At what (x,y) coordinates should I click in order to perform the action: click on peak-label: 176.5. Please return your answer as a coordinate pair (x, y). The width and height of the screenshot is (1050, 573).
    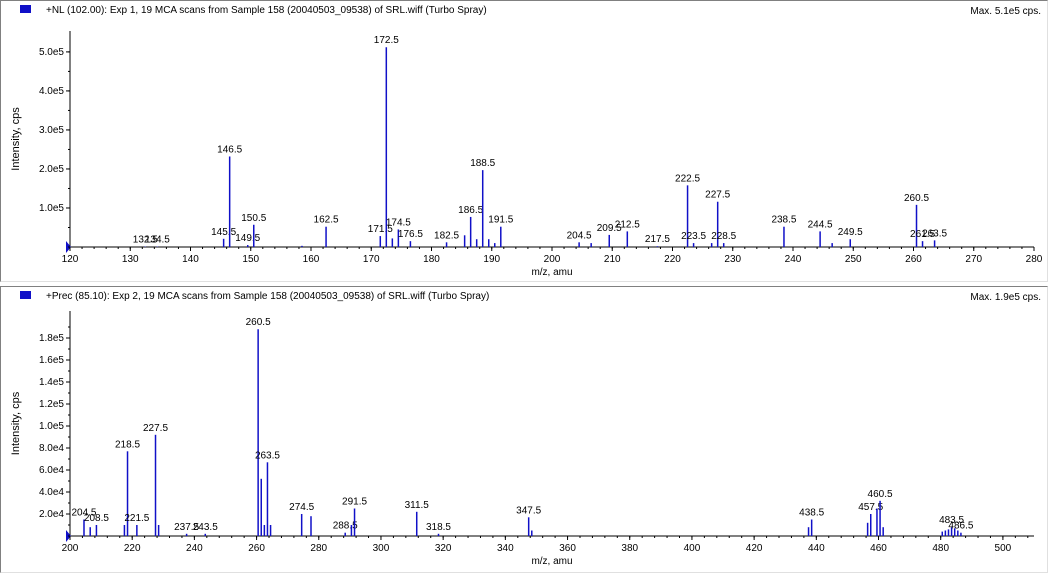
    Looking at the image, I should click on (410, 234).